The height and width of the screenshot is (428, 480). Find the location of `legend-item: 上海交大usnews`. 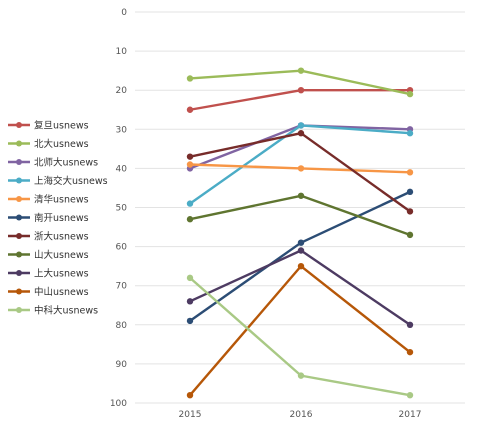

legend-item: 上海交大usnews is located at coordinates (58, 181).